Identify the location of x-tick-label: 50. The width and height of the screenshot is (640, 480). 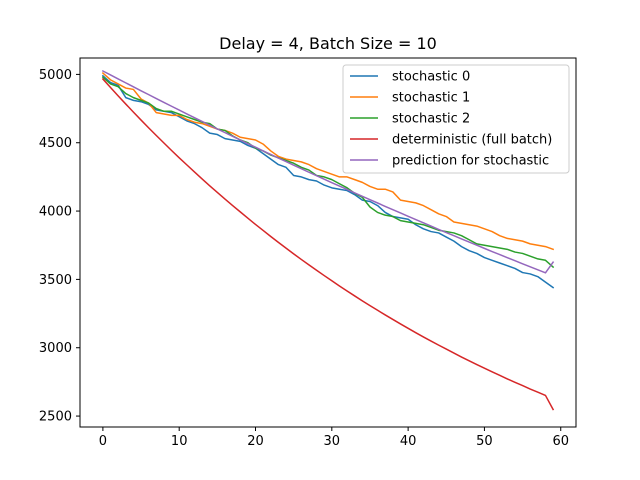
(484, 441).